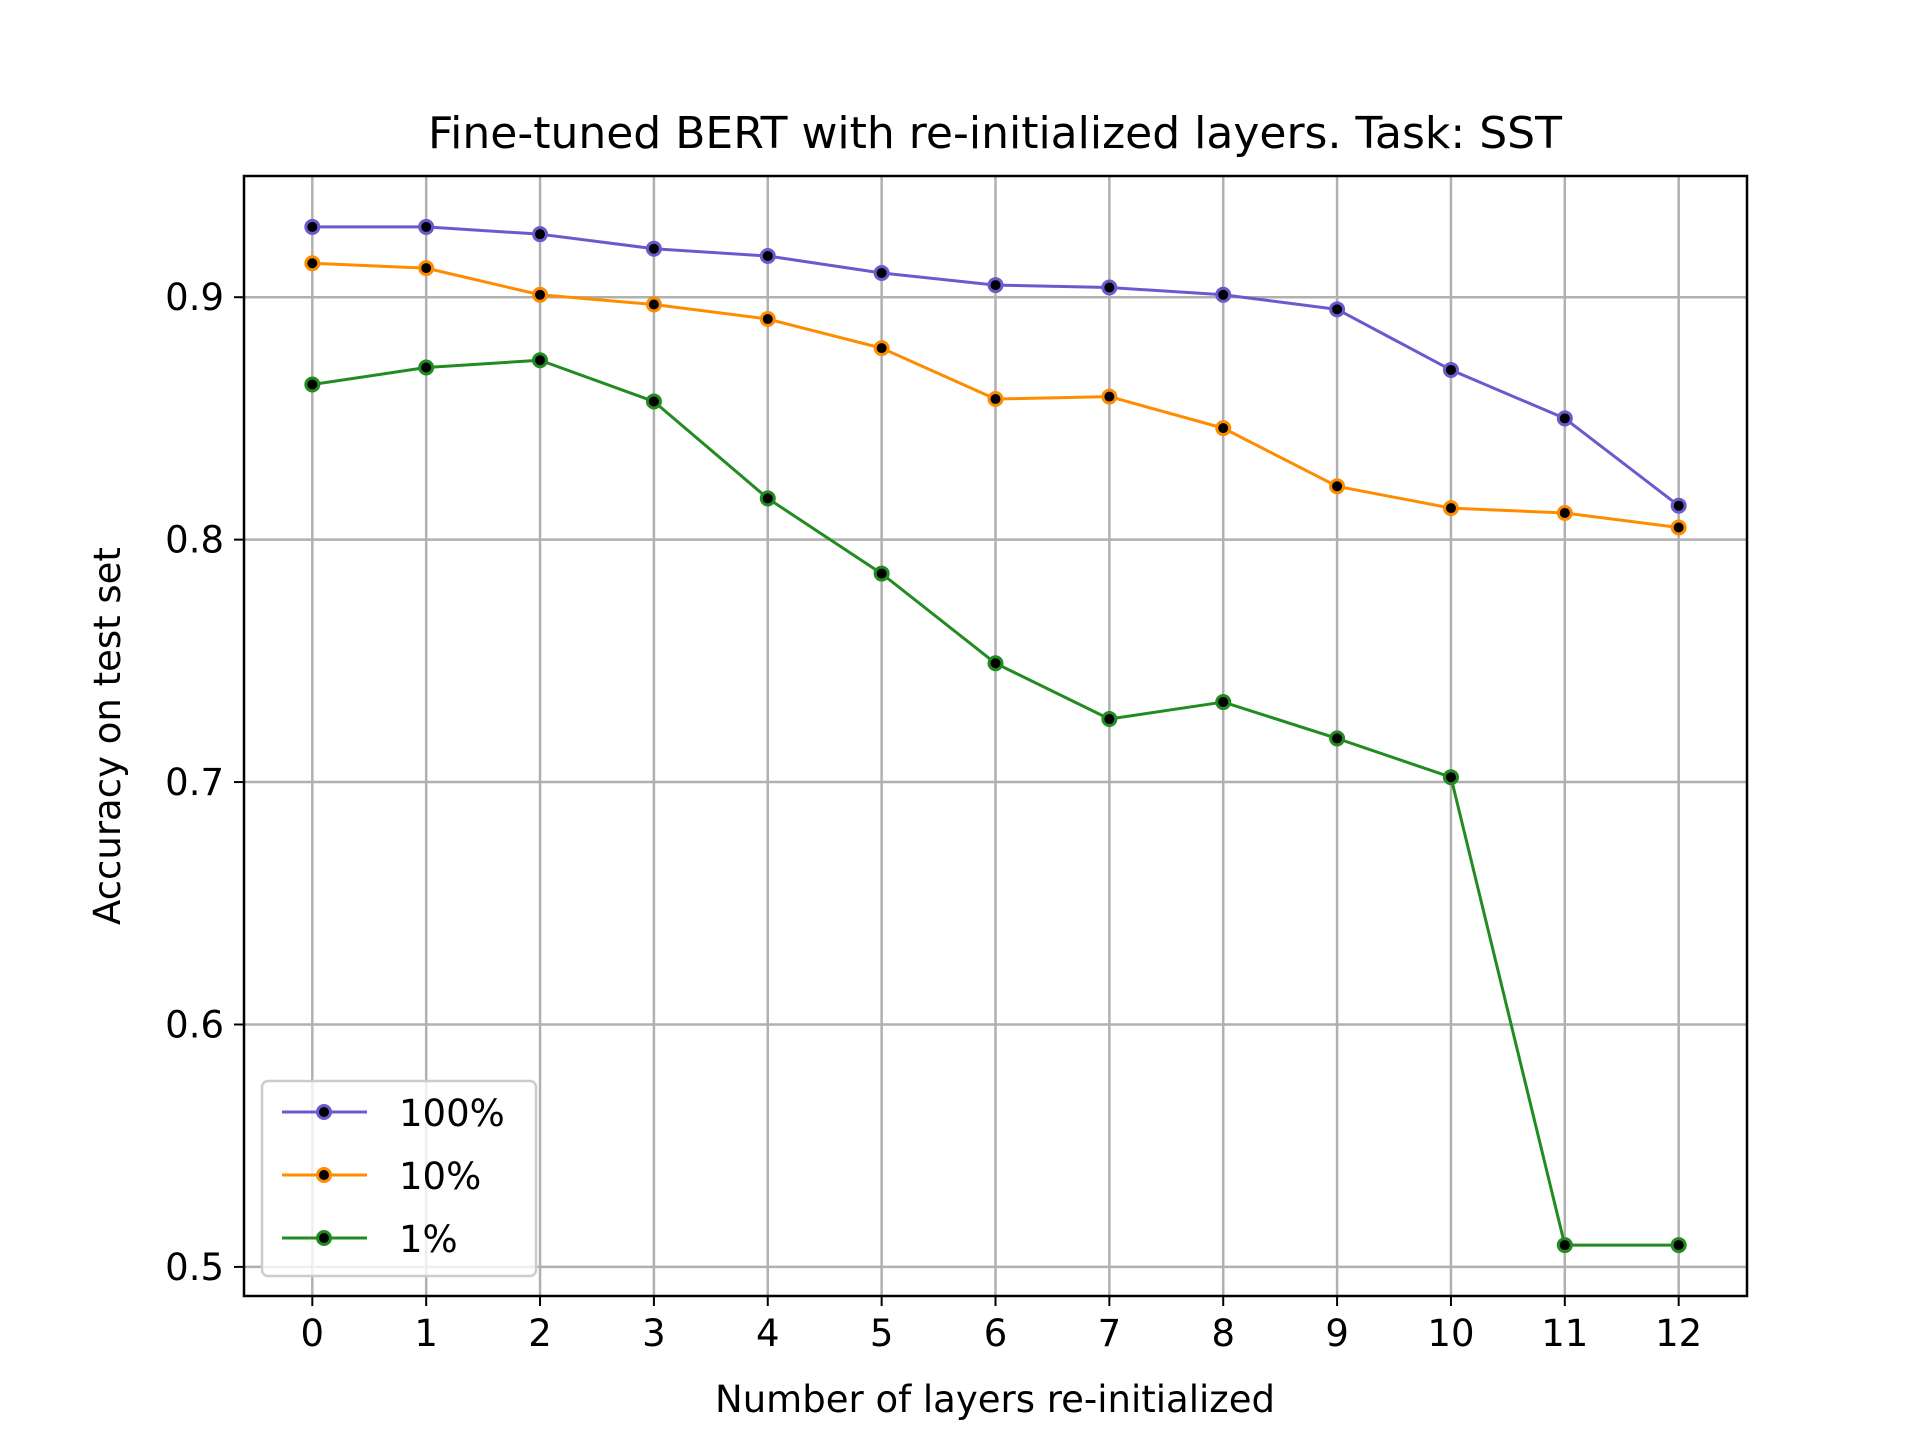 This screenshot has width=1920, height=1440. I want to click on x-tick-label: 8, so click(1223, 1333).